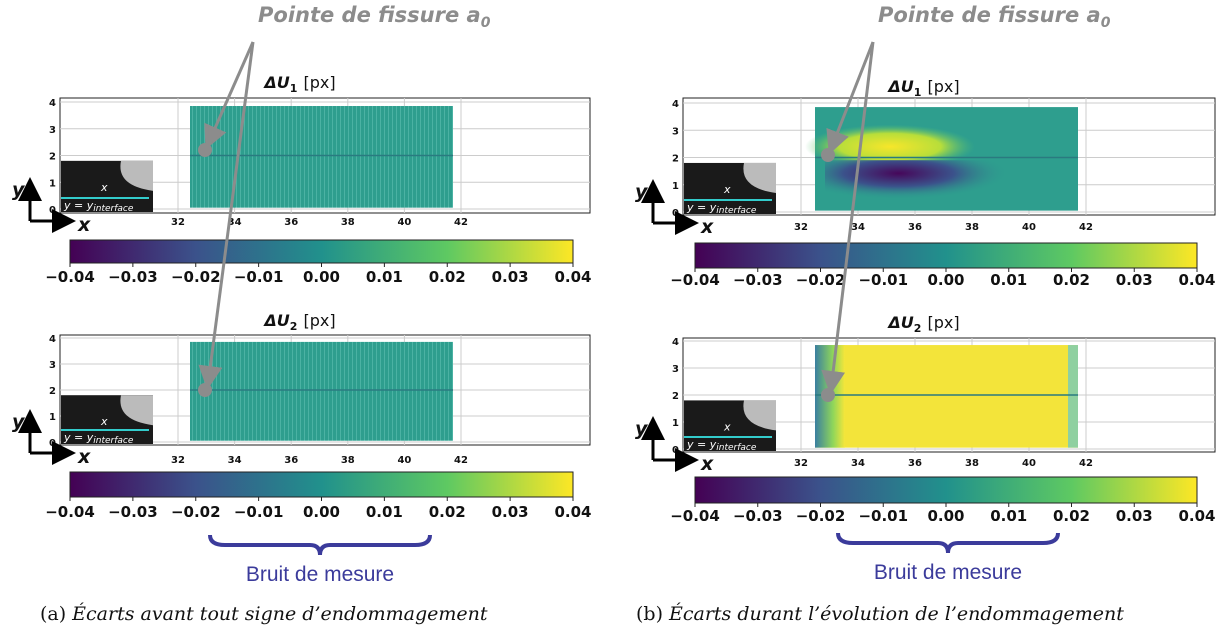  Describe the element at coordinates (1073, 396) in the screenshot. I see `heatmap-edge` at that location.